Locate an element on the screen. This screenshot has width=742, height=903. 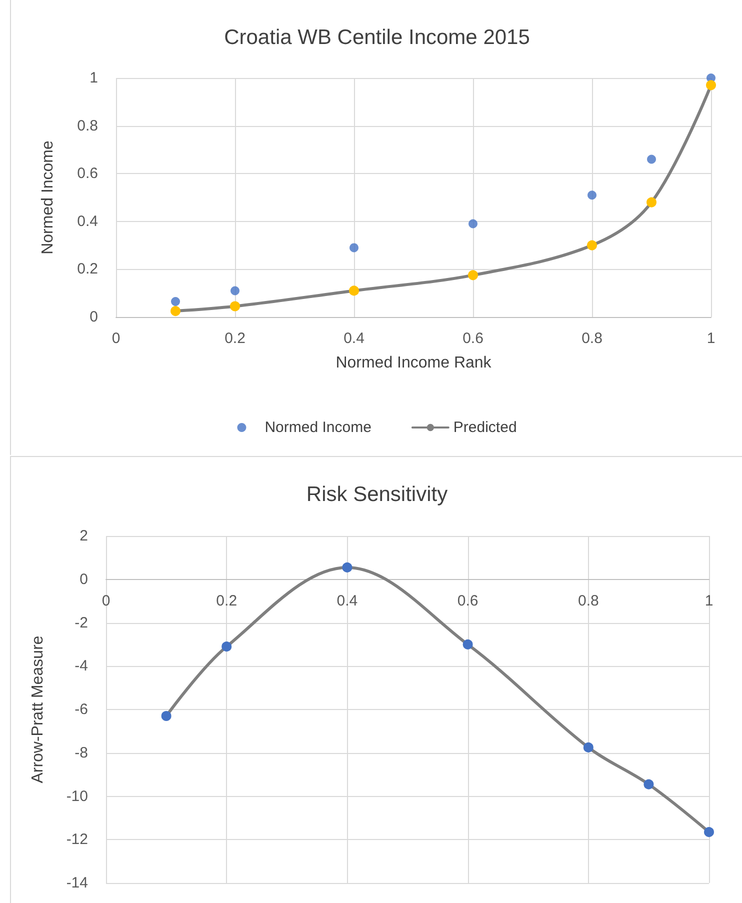
y-tick-label: 0.2 is located at coordinates (87, 269).